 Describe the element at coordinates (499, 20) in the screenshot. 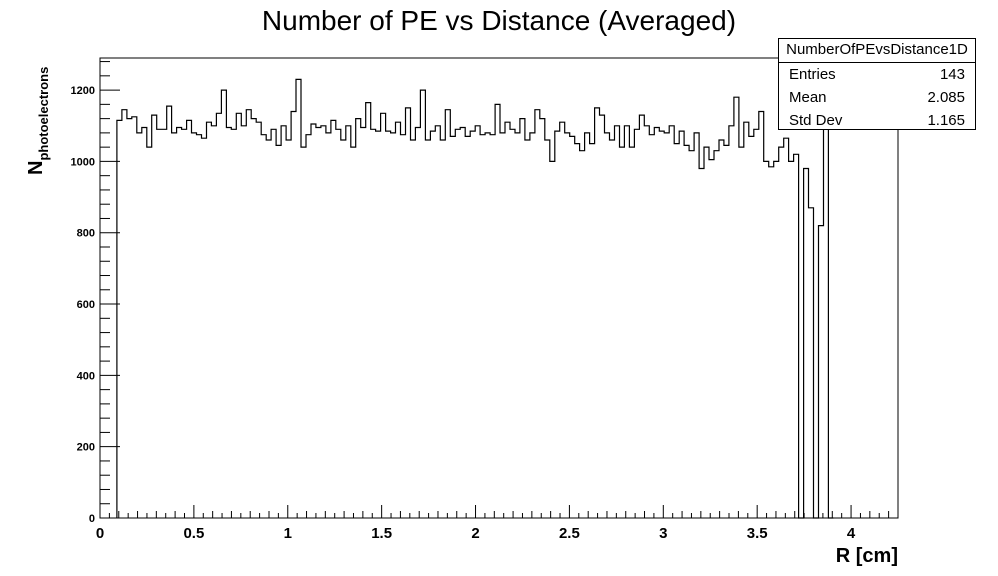

I see `chart-title: Number of PE vs Distance (Averaged)` at that location.